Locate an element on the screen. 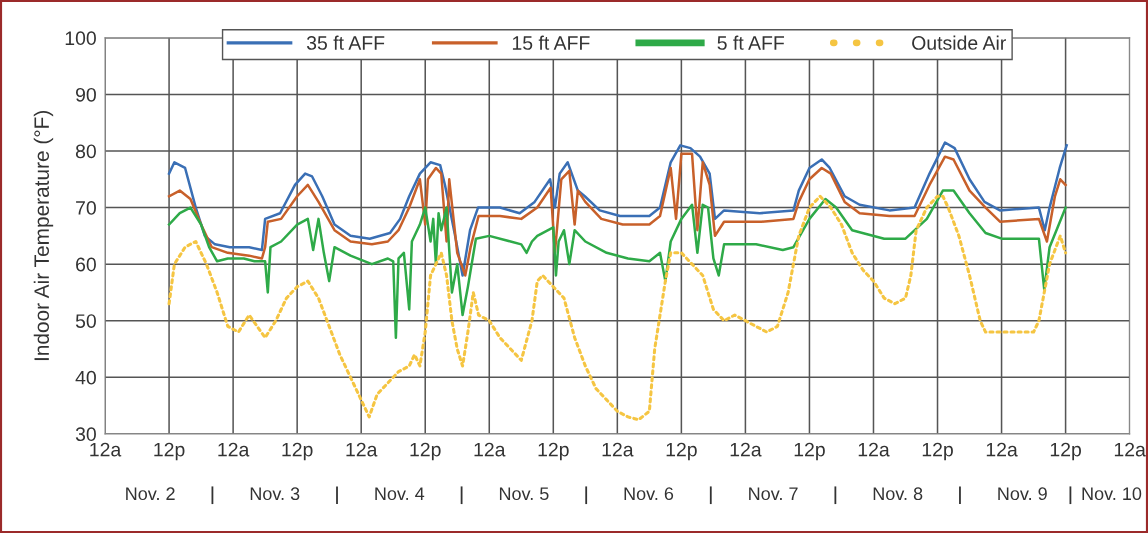  y-tick-label: 70 is located at coordinates (86, 208).